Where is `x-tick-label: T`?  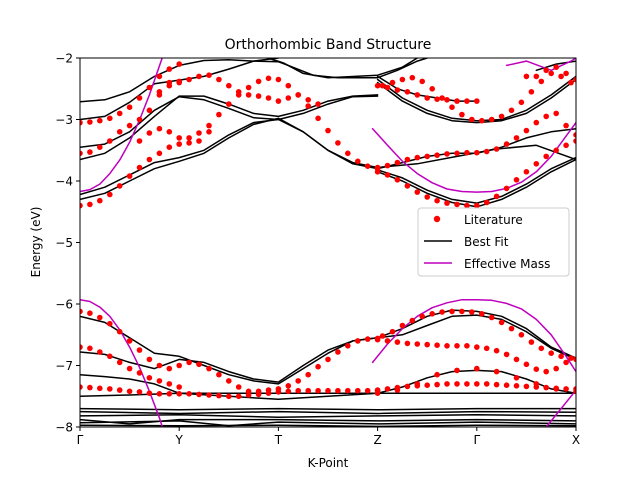 x-tick-label: T is located at coordinates (278, 440).